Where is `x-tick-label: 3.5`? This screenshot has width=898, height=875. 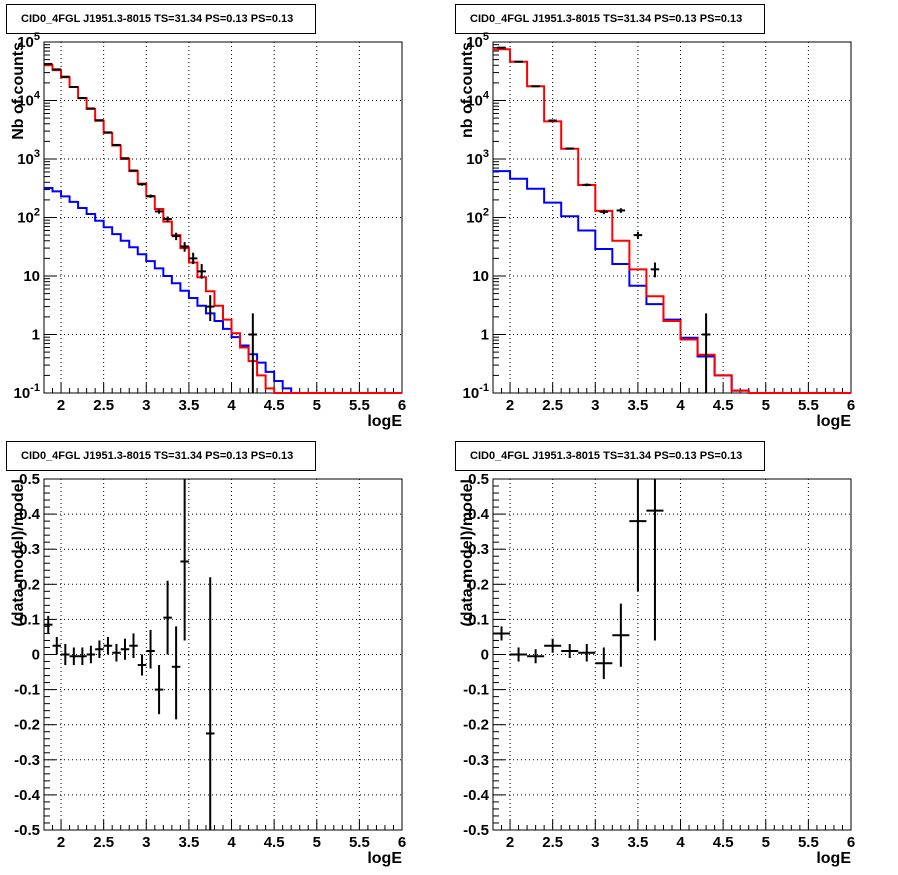
x-tick-label: 3.5 is located at coordinates (637, 842).